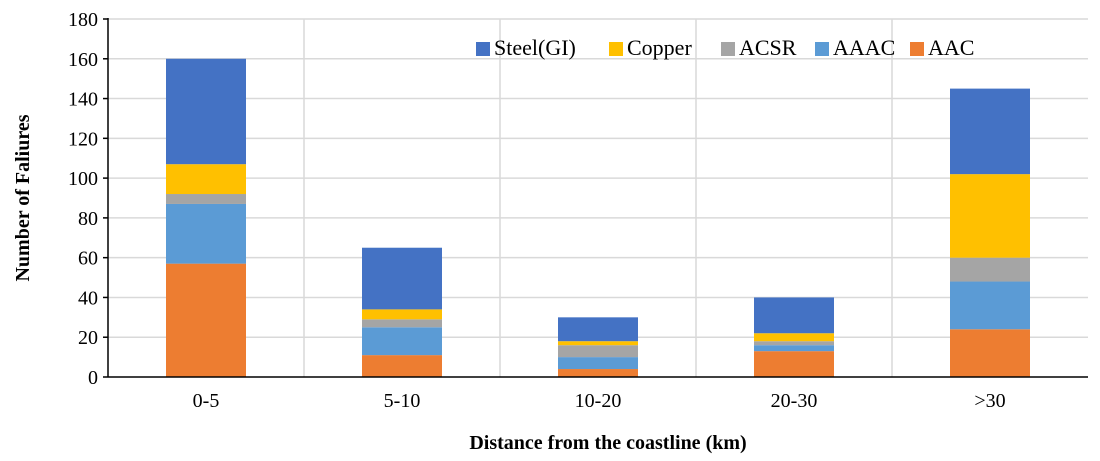 This screenshot has height=461, width=1100. Describe the element at coordinates (951, 47) in the screenshot. I see `legend-label: AAC` at that location.